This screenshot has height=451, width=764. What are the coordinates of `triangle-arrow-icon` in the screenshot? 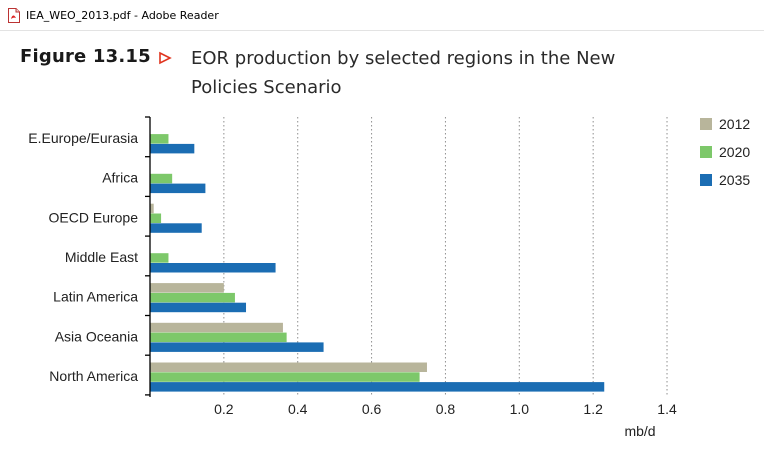 It's located at (165, 58).